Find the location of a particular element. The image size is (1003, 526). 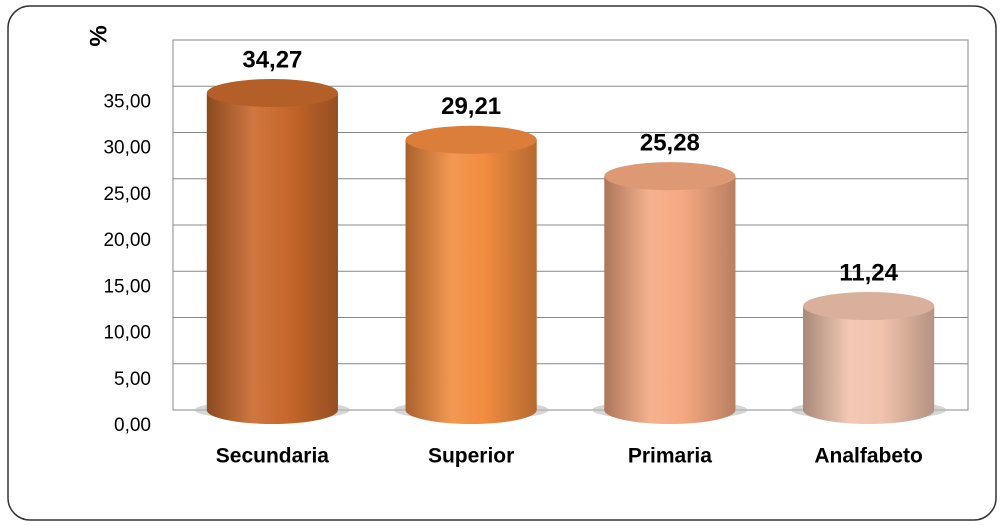

value-label: 34,27 is located at coordinates (272, 59).